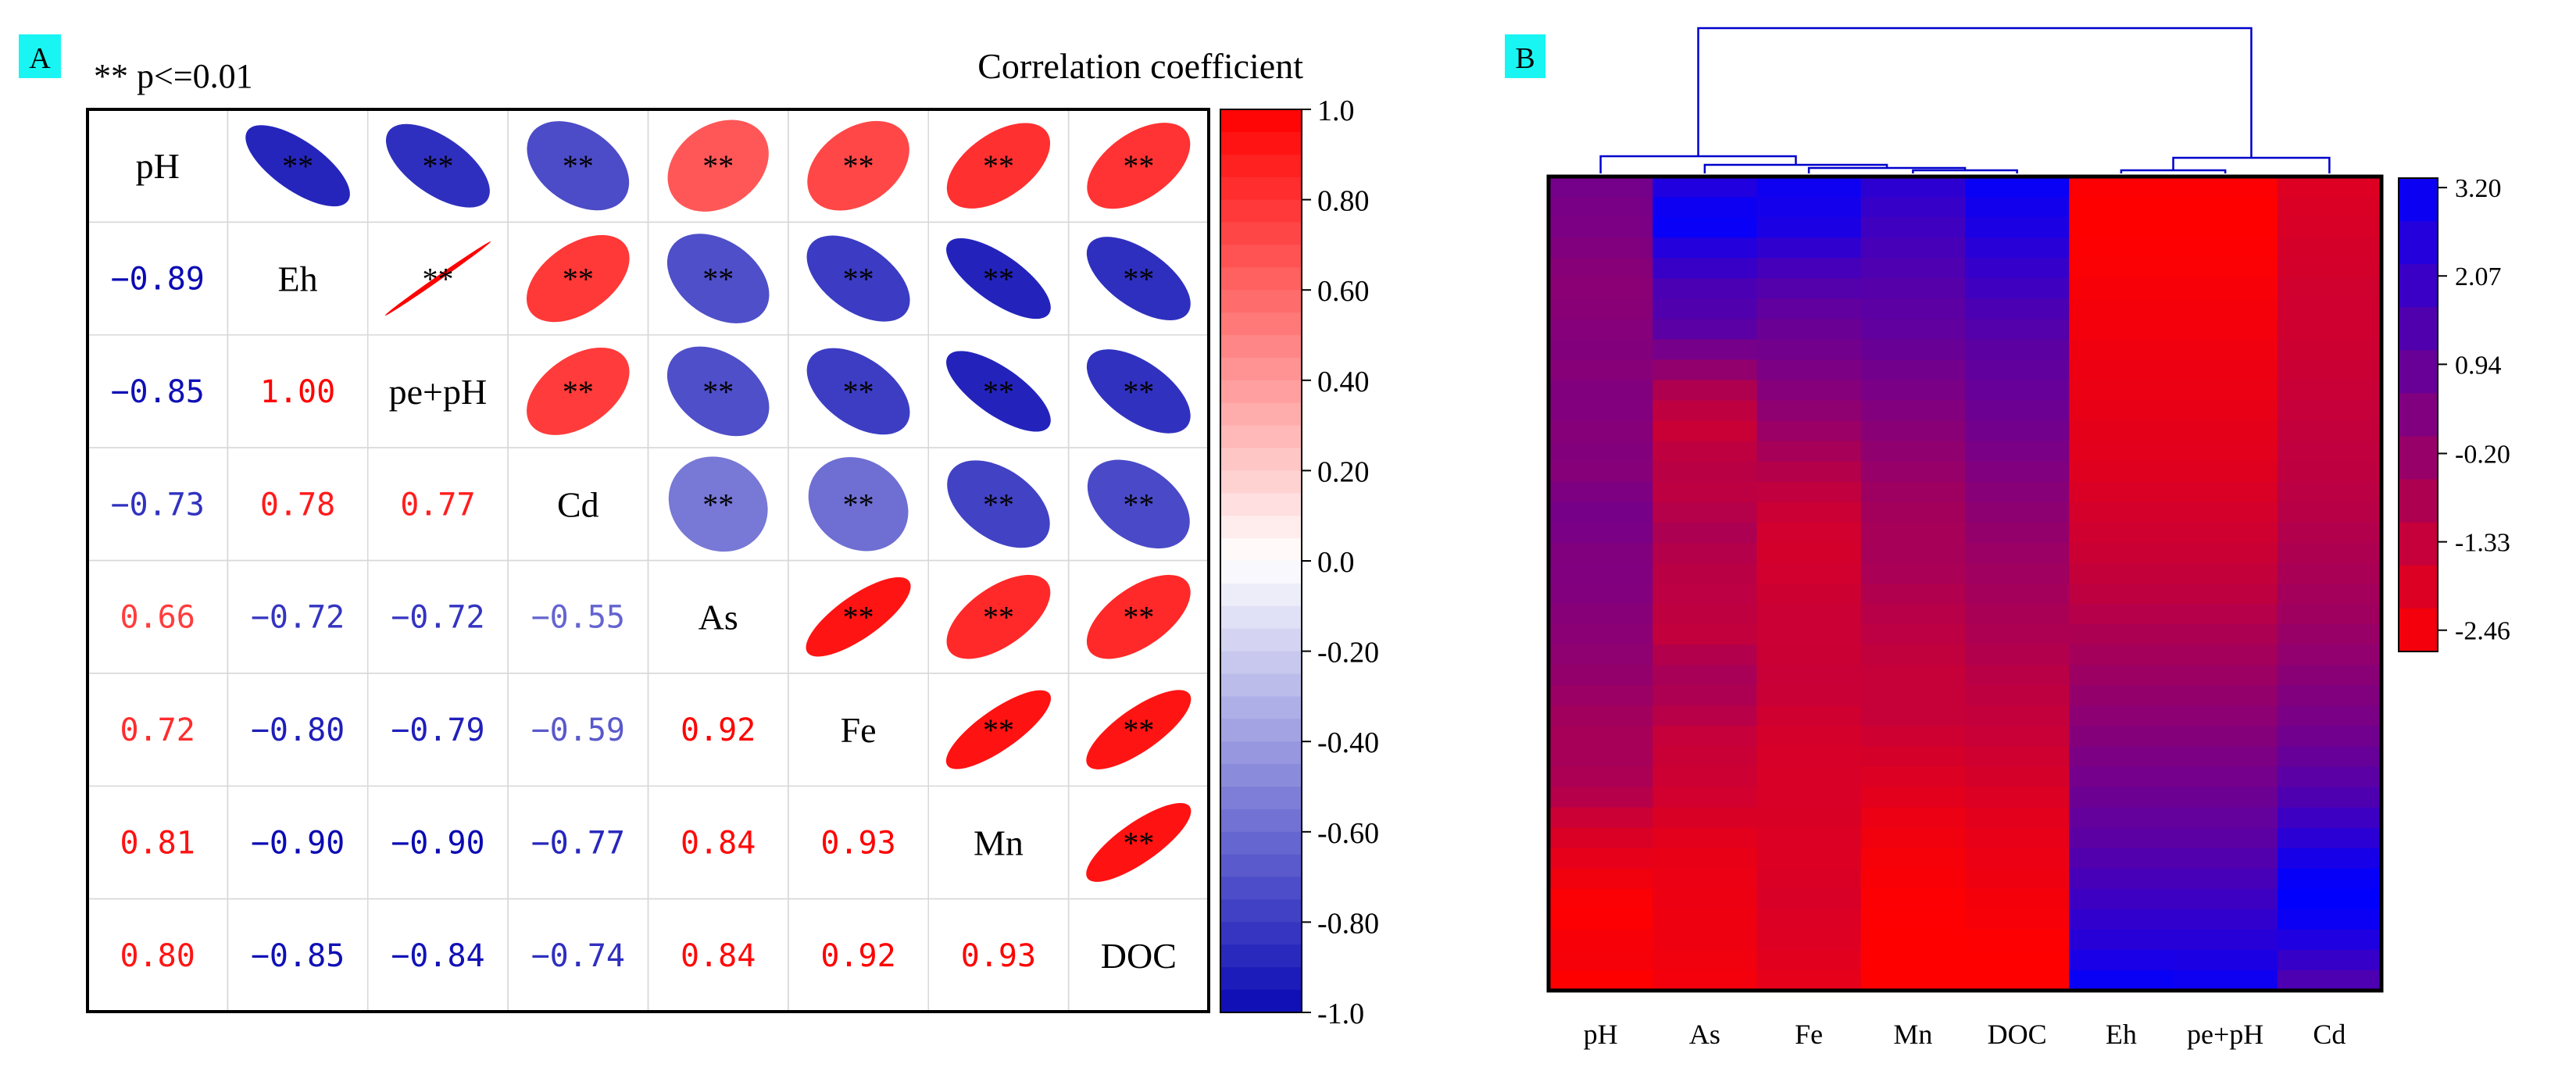  What do you see at coordinates (298, 618) in the screenshot?
I see `correlation-value: −0.72` at bounding box center [298, 618].